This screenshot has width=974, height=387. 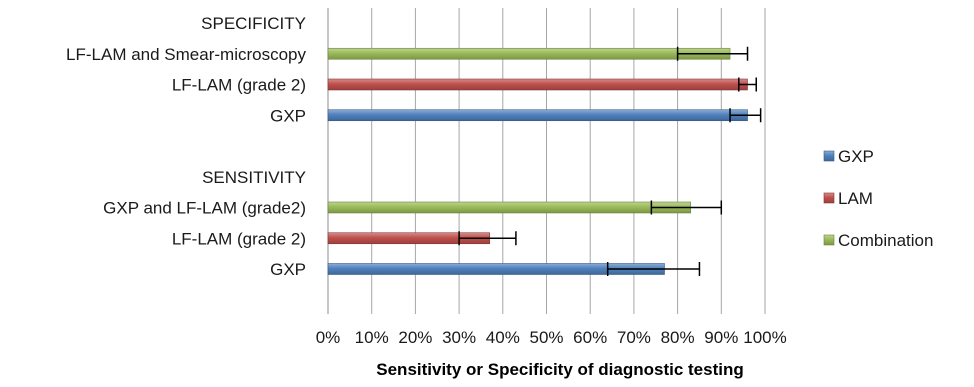 I want to click on x-tick-label: 60%, so click(x=590, y=337).